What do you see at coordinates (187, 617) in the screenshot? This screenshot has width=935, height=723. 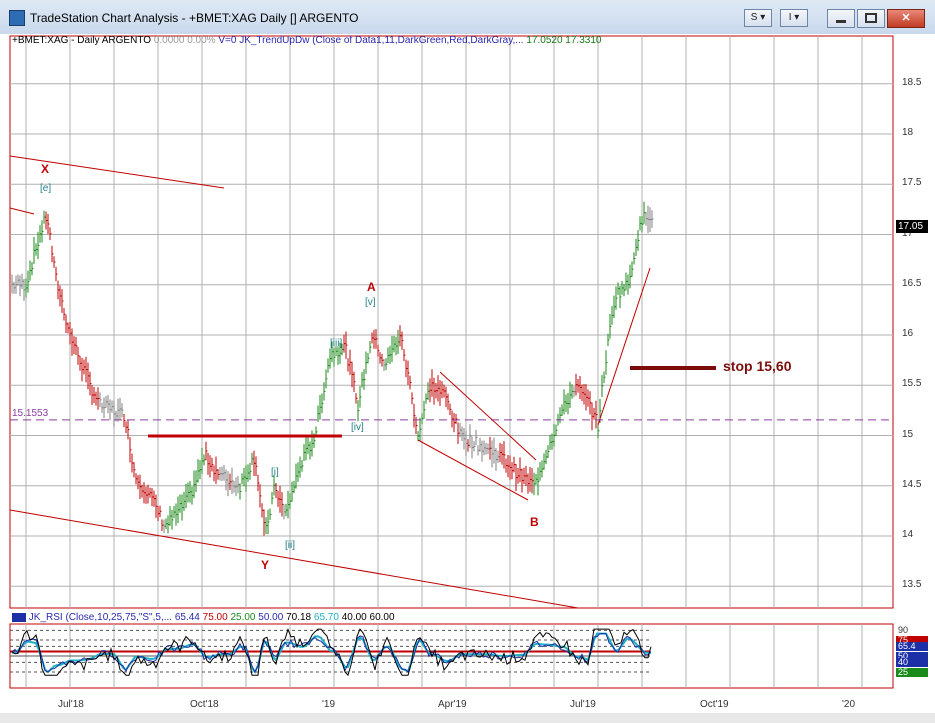 I see `rsi-value-1: 65.44` at bounding box center [187, 617].